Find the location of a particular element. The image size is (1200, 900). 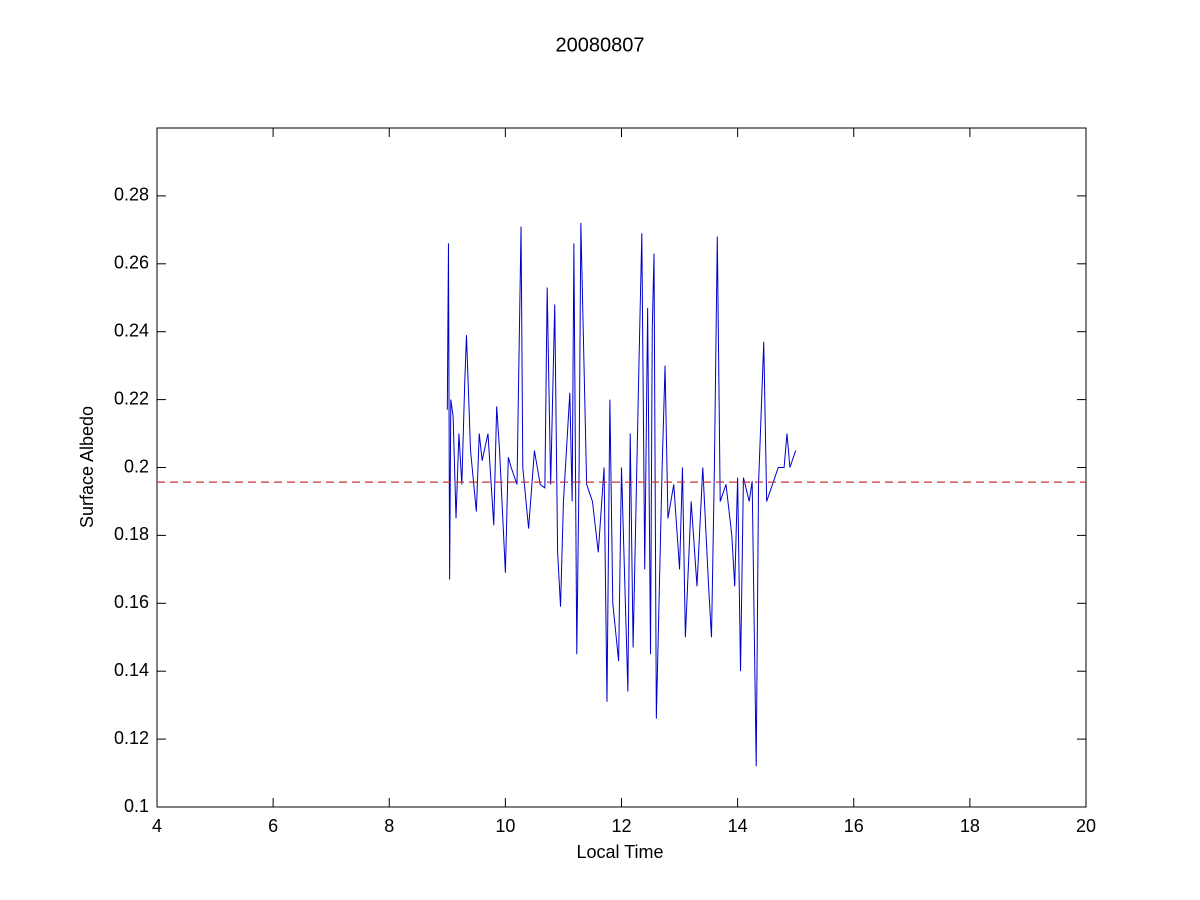

y-tick-label: 0.16 is located at coordinates (131, 602).